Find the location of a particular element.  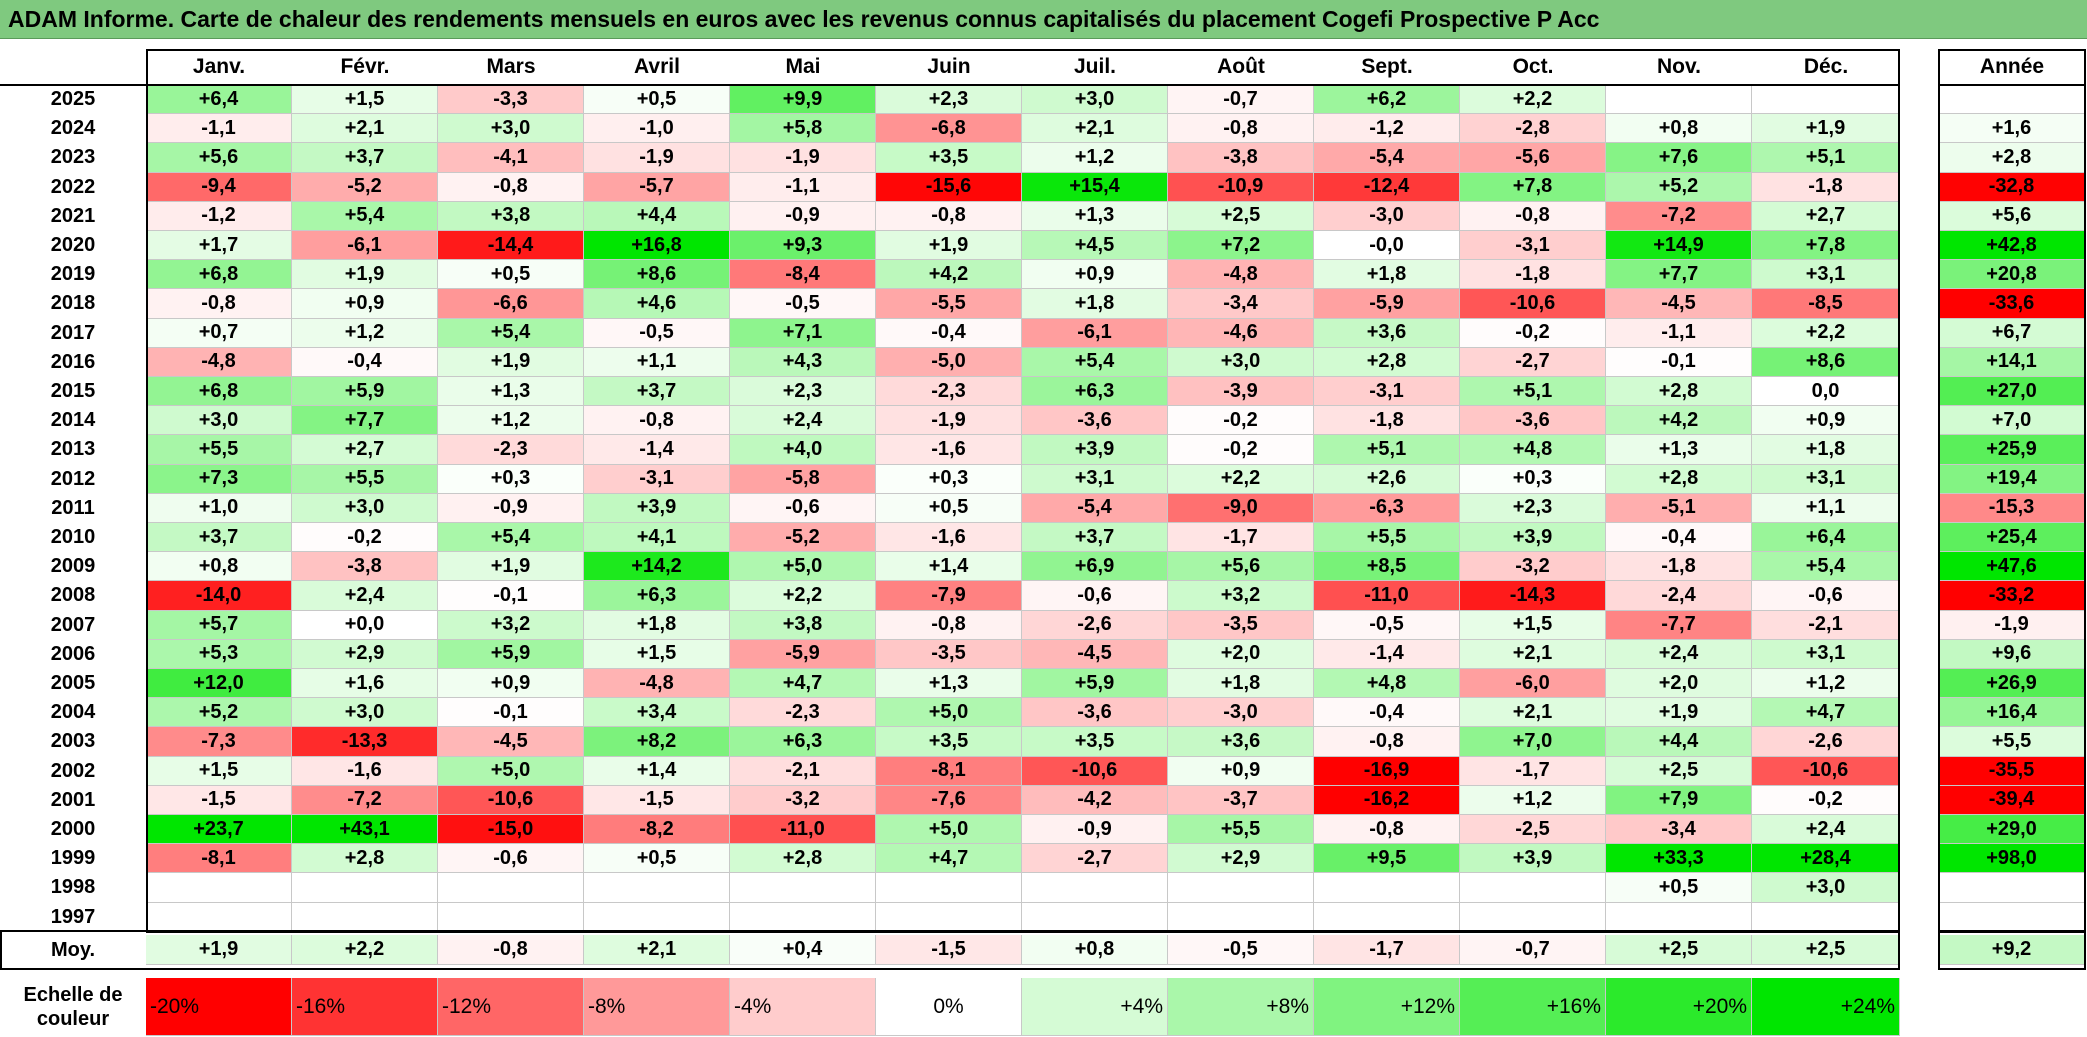

annual-cell: +14,1 is located at coordinates (2012, 362).